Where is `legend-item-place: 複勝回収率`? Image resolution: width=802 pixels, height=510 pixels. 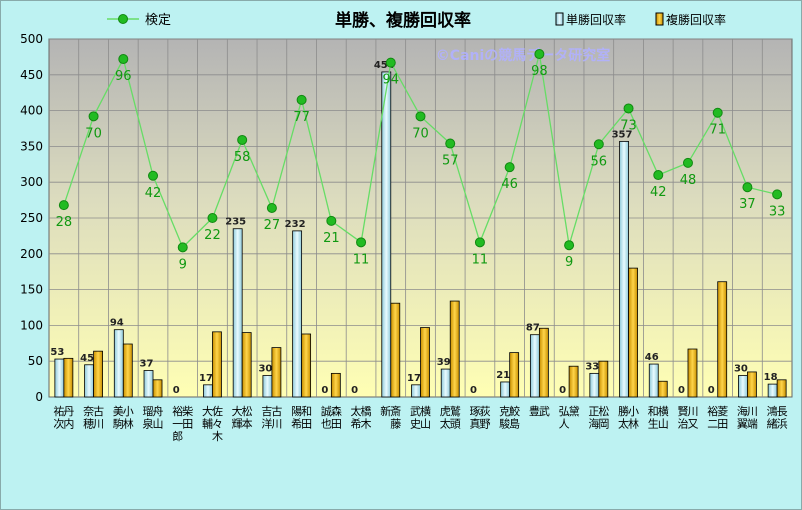 legend-item-place: 複勝回収率 is located at coordinates (690, 19).